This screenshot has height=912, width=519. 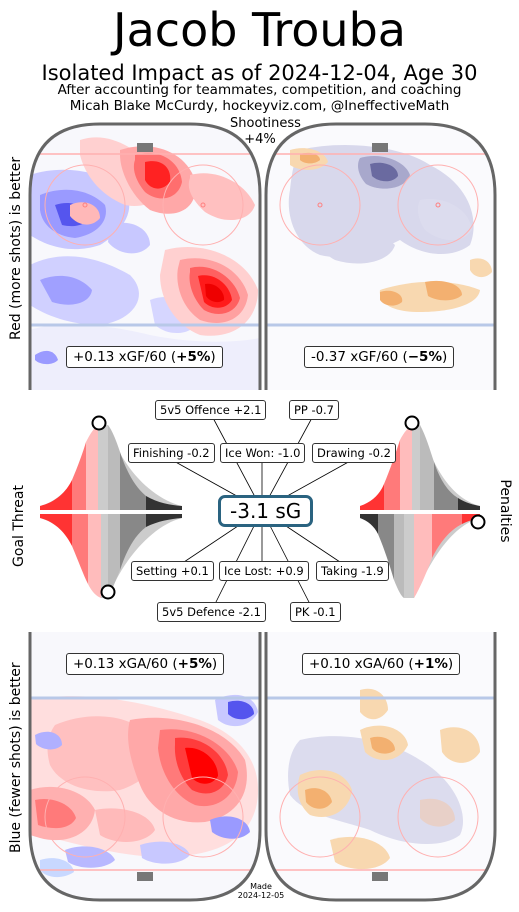 What do you see at coordinates (171, 453) in the screenshot?
I see `finishing-component: Finishing -0.2` at bounding box center [171, 453].